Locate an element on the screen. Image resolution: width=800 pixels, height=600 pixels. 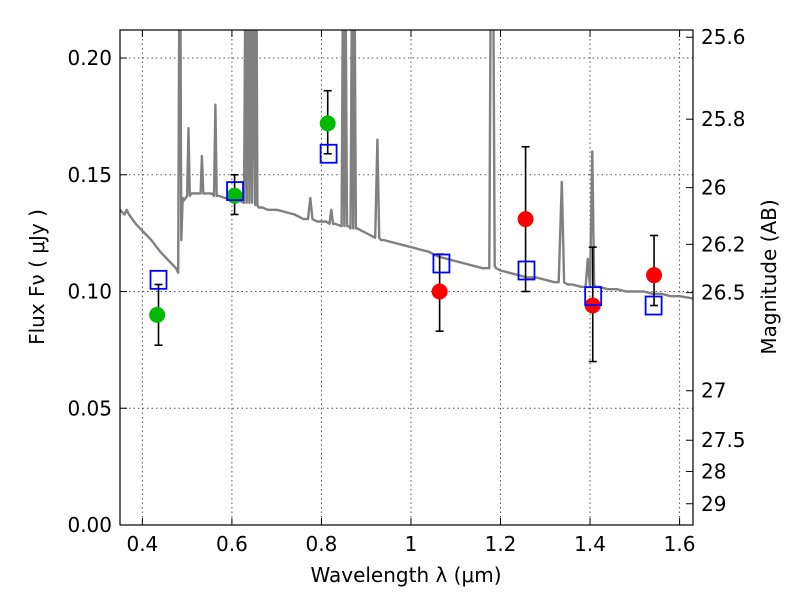
y2-tick-label: 26.2 is located at coordinates (723, 244).